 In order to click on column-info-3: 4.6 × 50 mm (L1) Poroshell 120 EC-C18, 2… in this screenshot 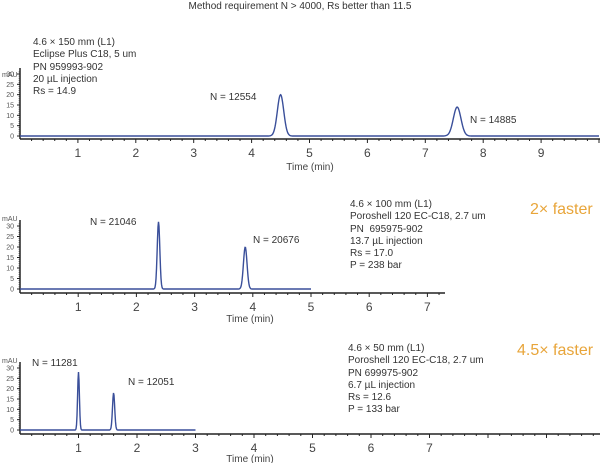, I will do `click(416, 379)`.